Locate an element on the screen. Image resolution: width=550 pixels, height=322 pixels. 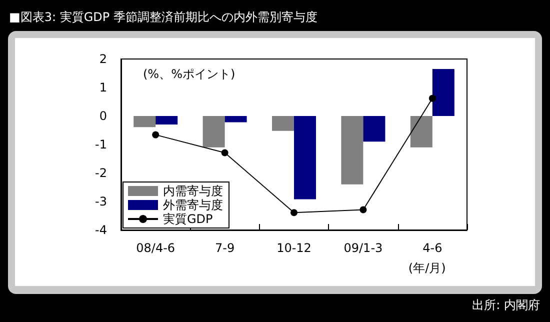
y-tick-label: 0 is located at coordinates (103, 116).